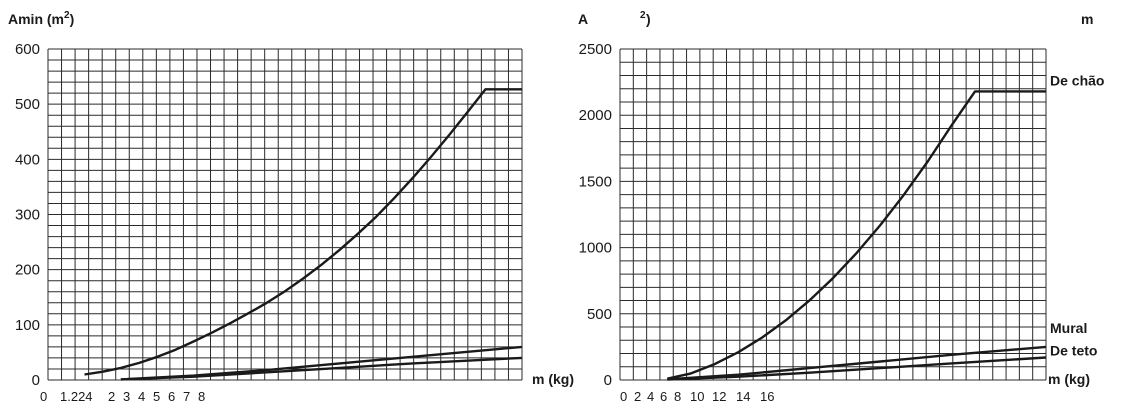 The width and height of the screenshot is (1123, 411). I want to click on y-tick-label: 300, so click(27, 215).